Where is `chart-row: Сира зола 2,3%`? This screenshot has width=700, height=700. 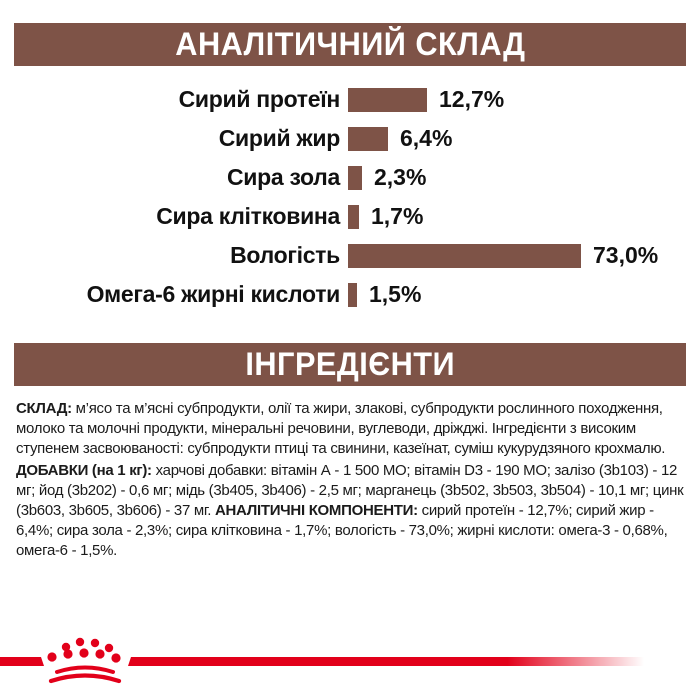 chart-row: Сира зола 2,3% is located at coordinates (350, 177).